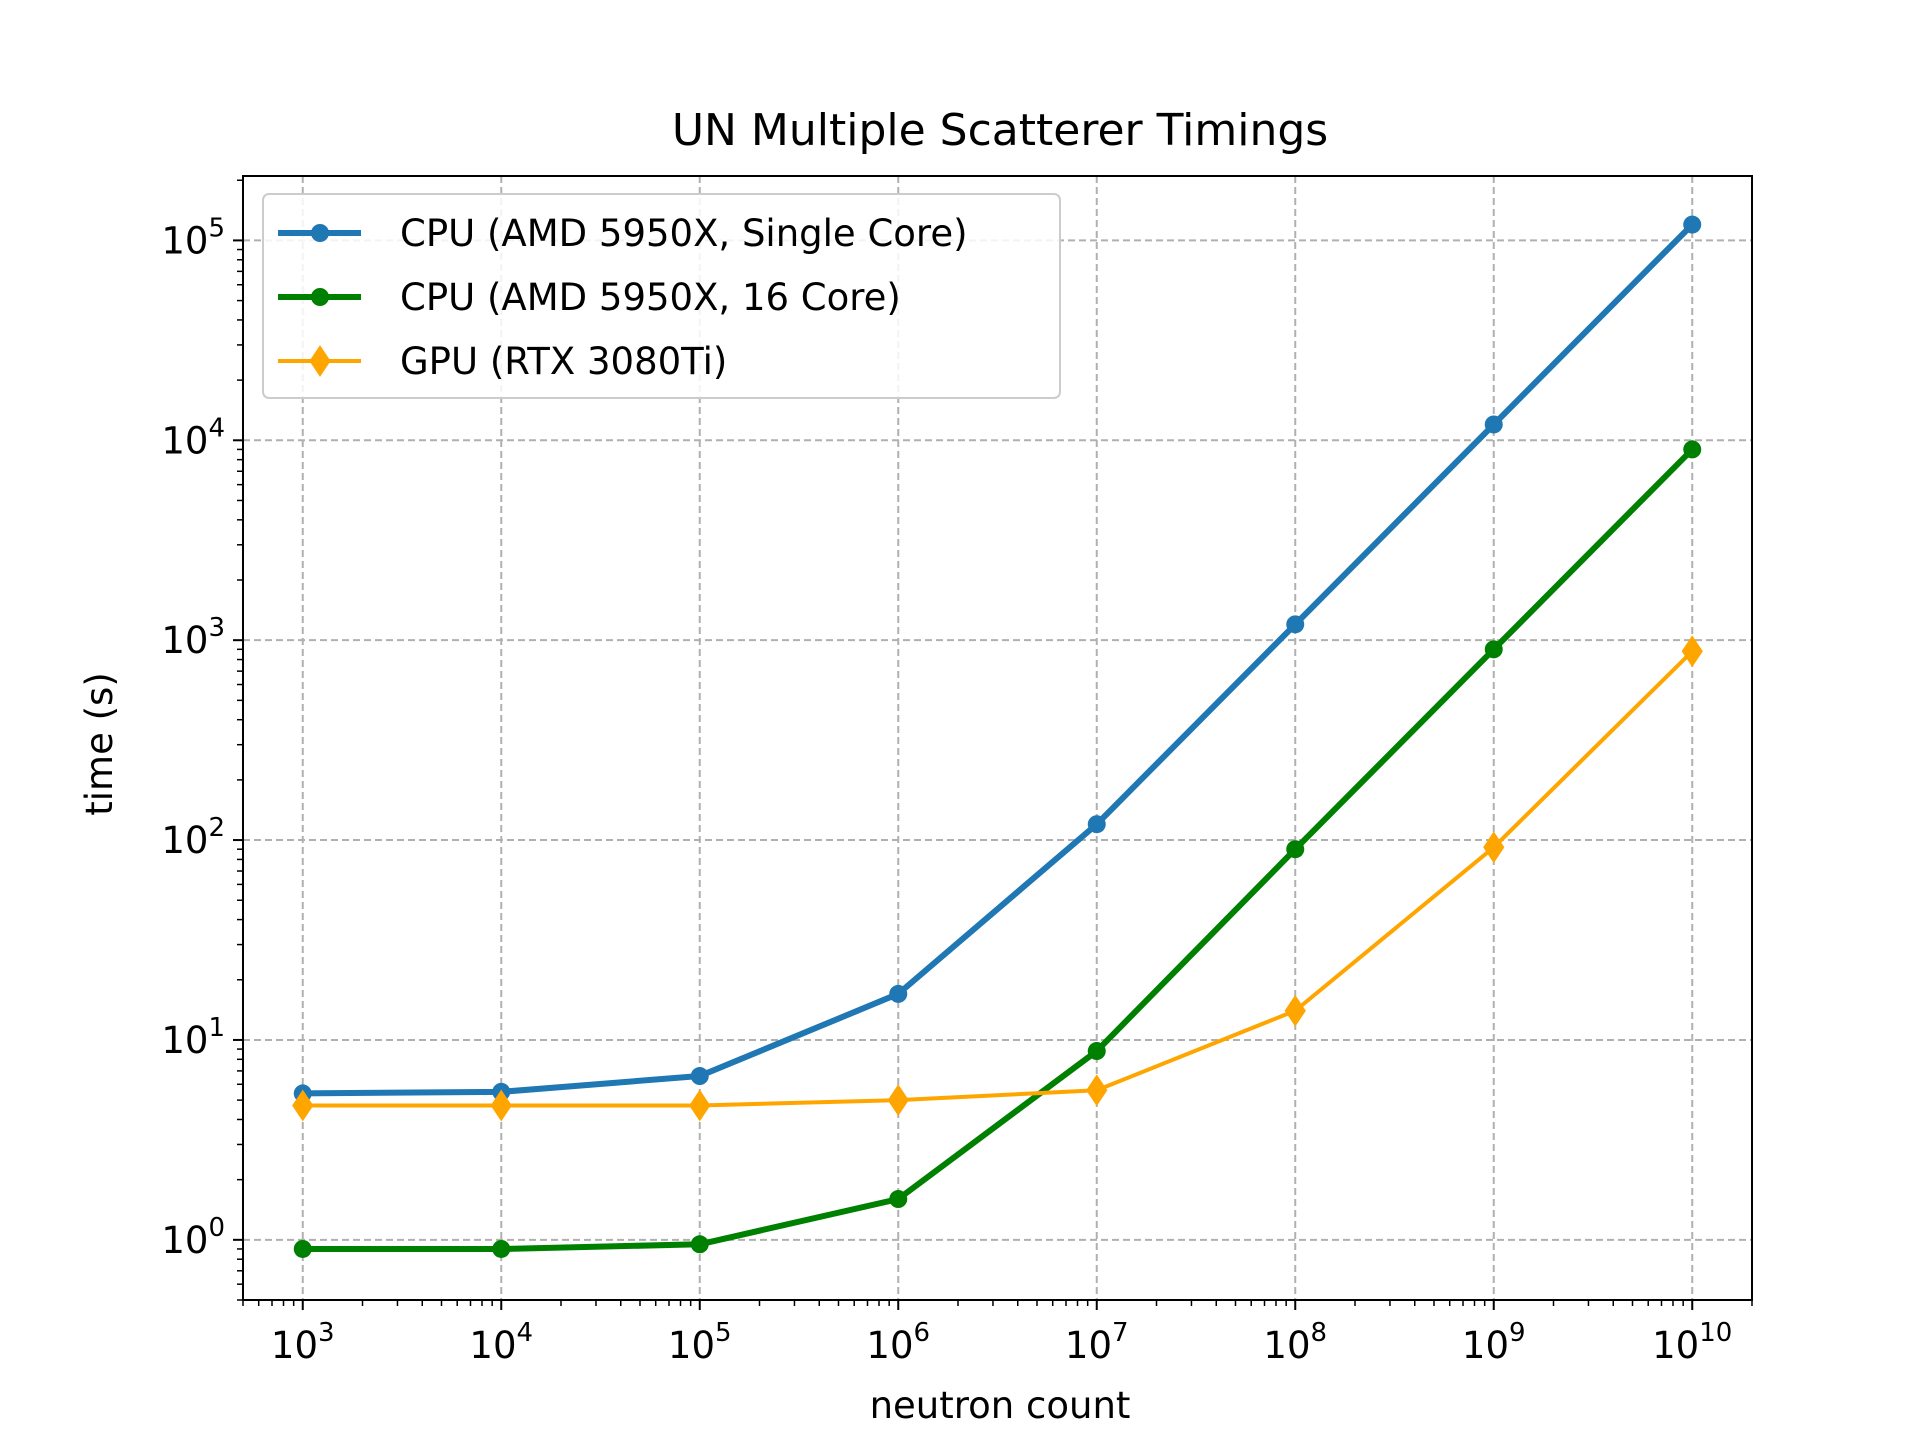 The image size is (1920, 1440). I want to click on x-tick-label: 10⁷, so click(1097, 1342).